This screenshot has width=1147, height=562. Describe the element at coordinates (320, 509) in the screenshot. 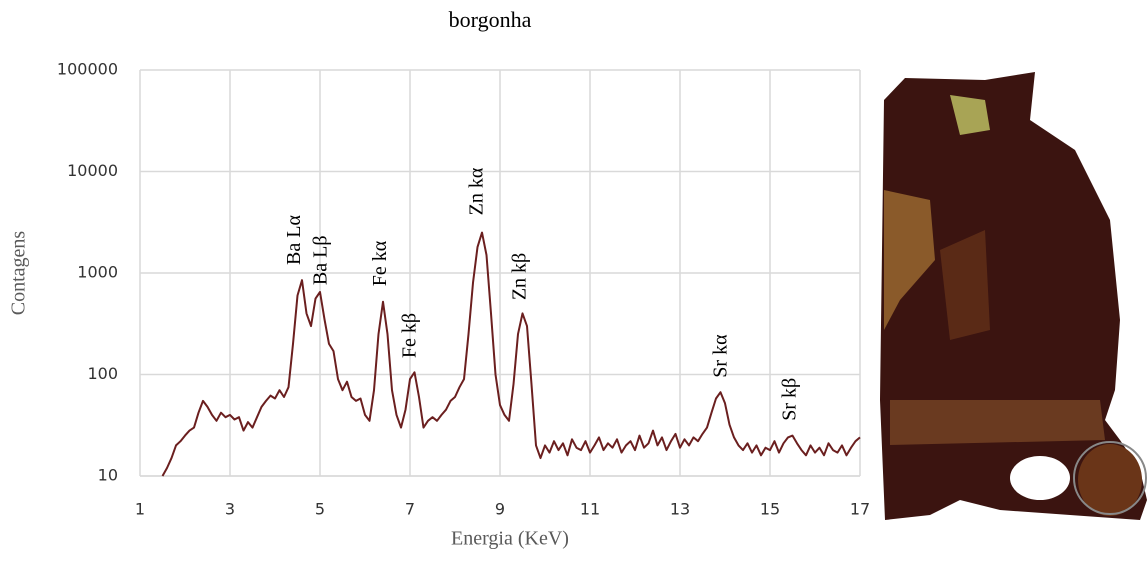

I see `x-tick-label: 5` at that location.